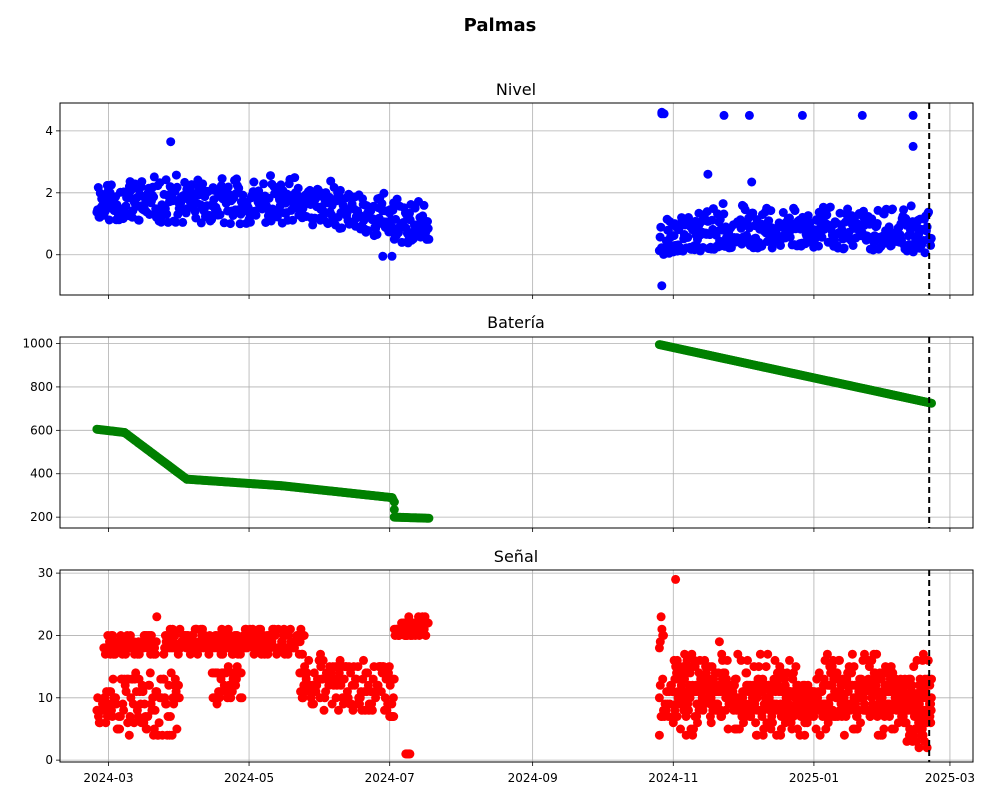 This screenshot has width=1000, height=800. I want to click on nivel-title: Nivel, so click(516, 89).